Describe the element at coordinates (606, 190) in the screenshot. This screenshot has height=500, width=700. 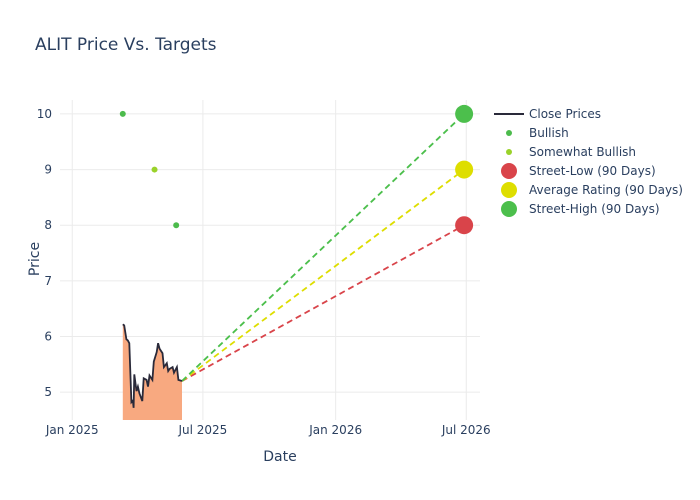
I see `legend-label: Average Rating (90 Days)` at that location.